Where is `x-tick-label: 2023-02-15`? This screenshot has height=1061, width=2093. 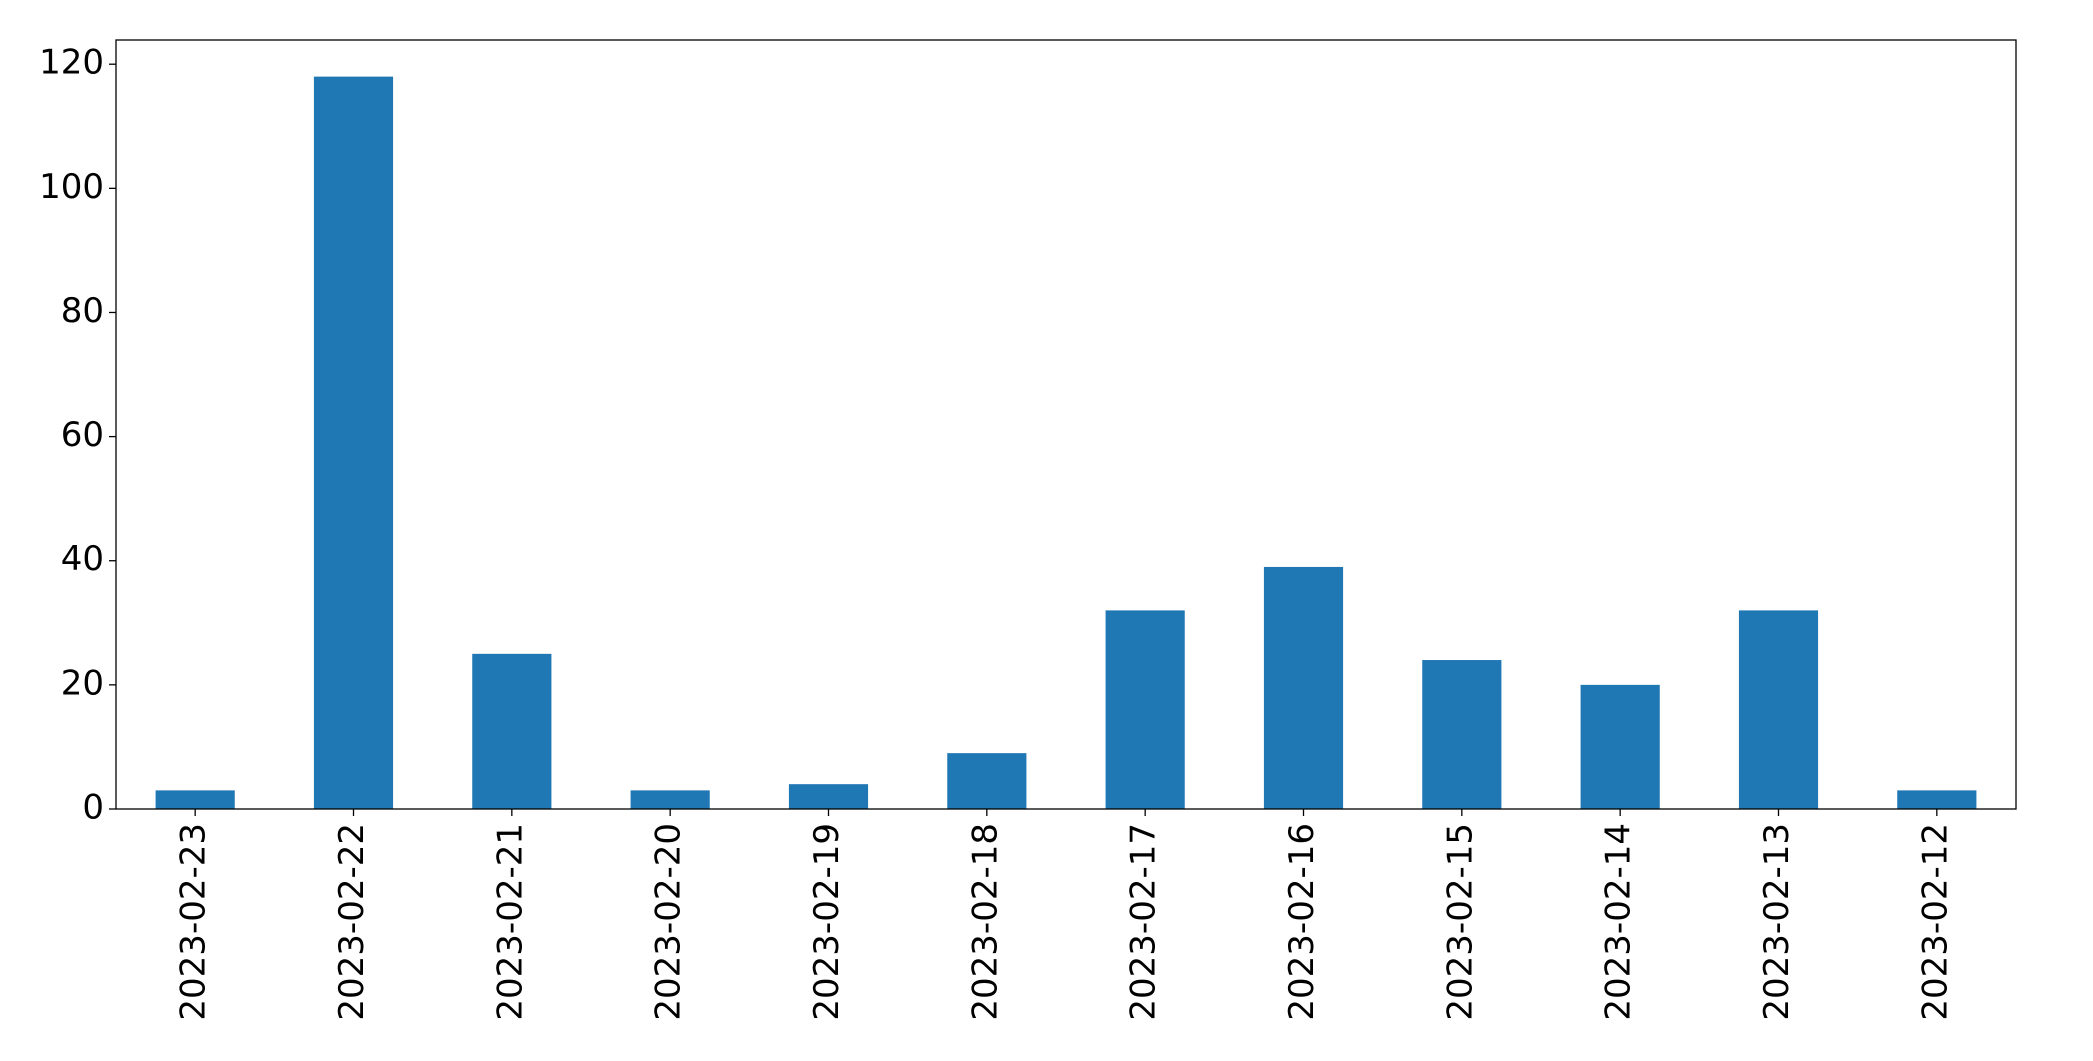
x-tick-label: 2023-02-15 is located at coordinates (1460, 922).